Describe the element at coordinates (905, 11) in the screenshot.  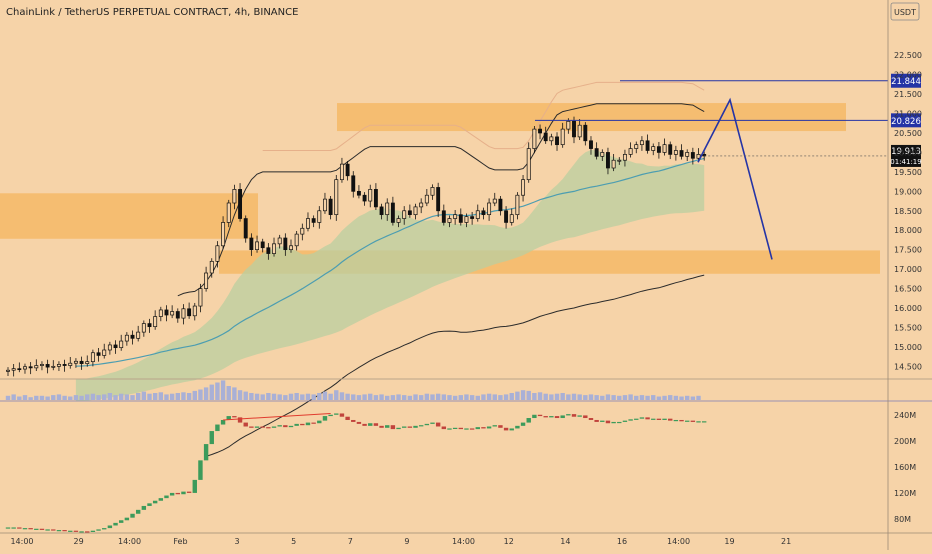
I see `currency-button` at that location.